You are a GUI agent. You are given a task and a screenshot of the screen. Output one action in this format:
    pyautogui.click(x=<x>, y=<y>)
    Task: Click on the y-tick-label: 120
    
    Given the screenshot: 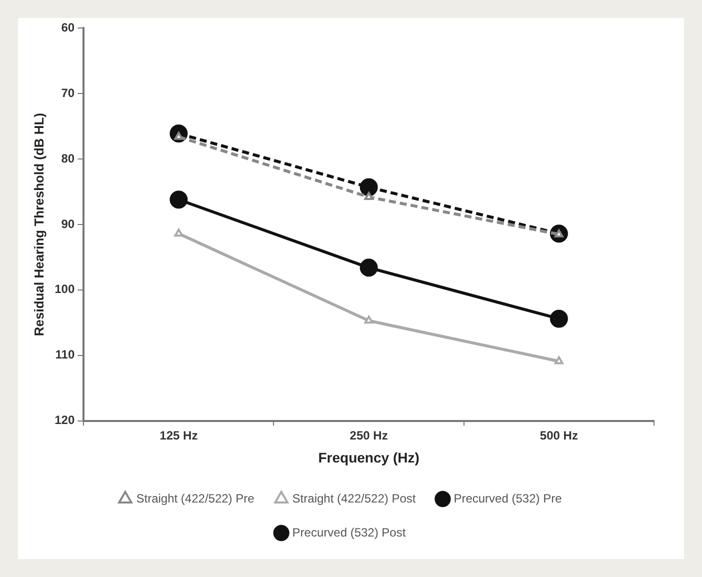 What is the action you would take?
    pyautogui.click(x=64, y=420)
    